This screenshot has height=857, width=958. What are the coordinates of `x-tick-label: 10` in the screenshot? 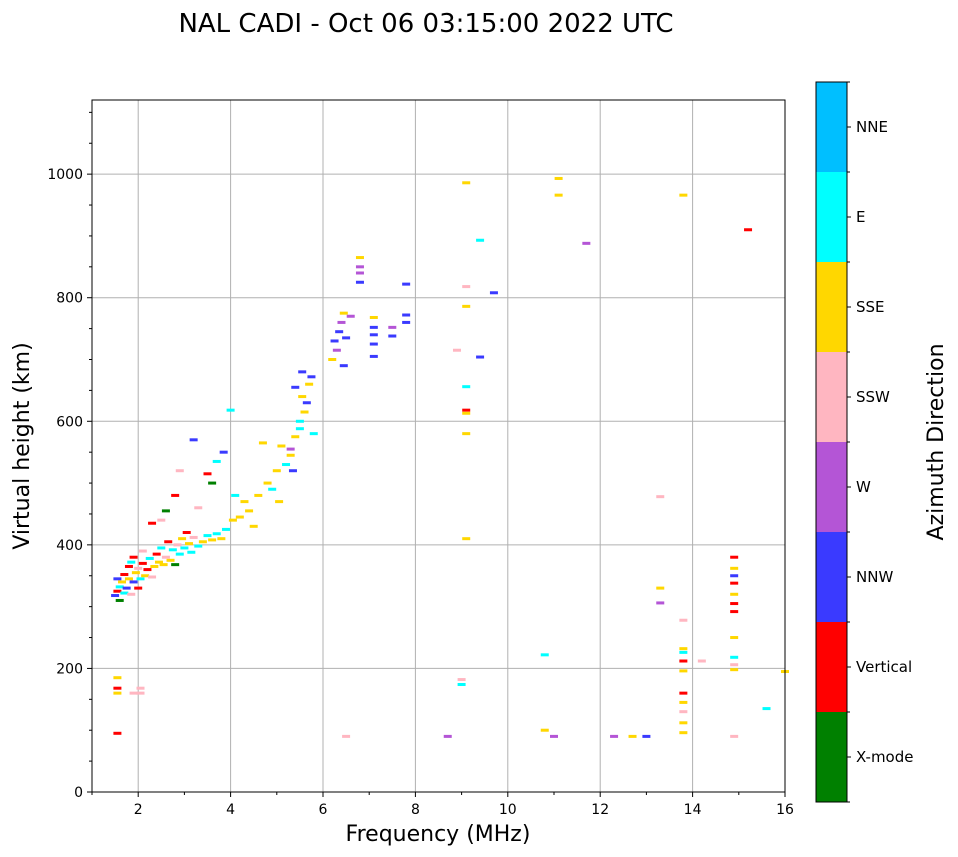 It's located at (508, 810).